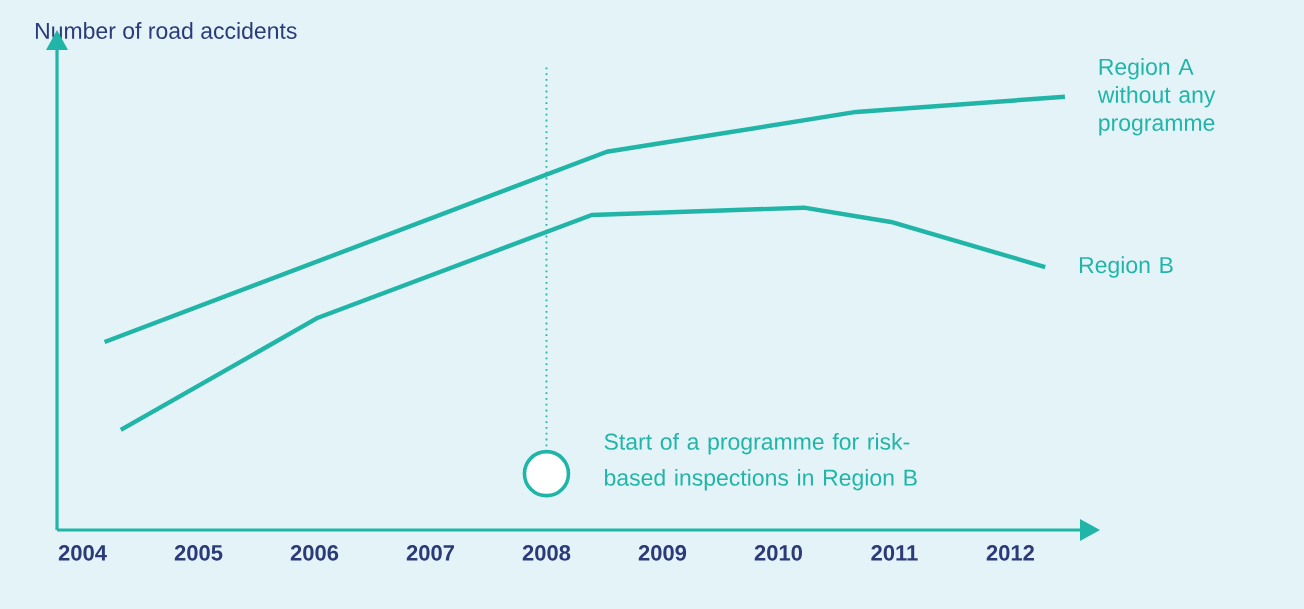 The height and width of the screenshot is (609, 1304). Describe the element at coordinates (778, 553) in the screenshot. I see `x-tick-label: 2010` at that location.